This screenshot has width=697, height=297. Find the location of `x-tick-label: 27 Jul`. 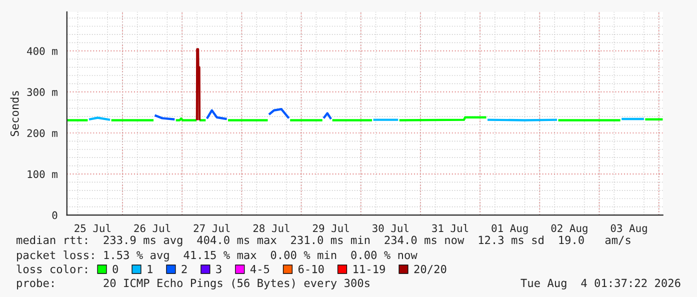

x-tick-label: 27 Jul is located at coordinates (212, 228).